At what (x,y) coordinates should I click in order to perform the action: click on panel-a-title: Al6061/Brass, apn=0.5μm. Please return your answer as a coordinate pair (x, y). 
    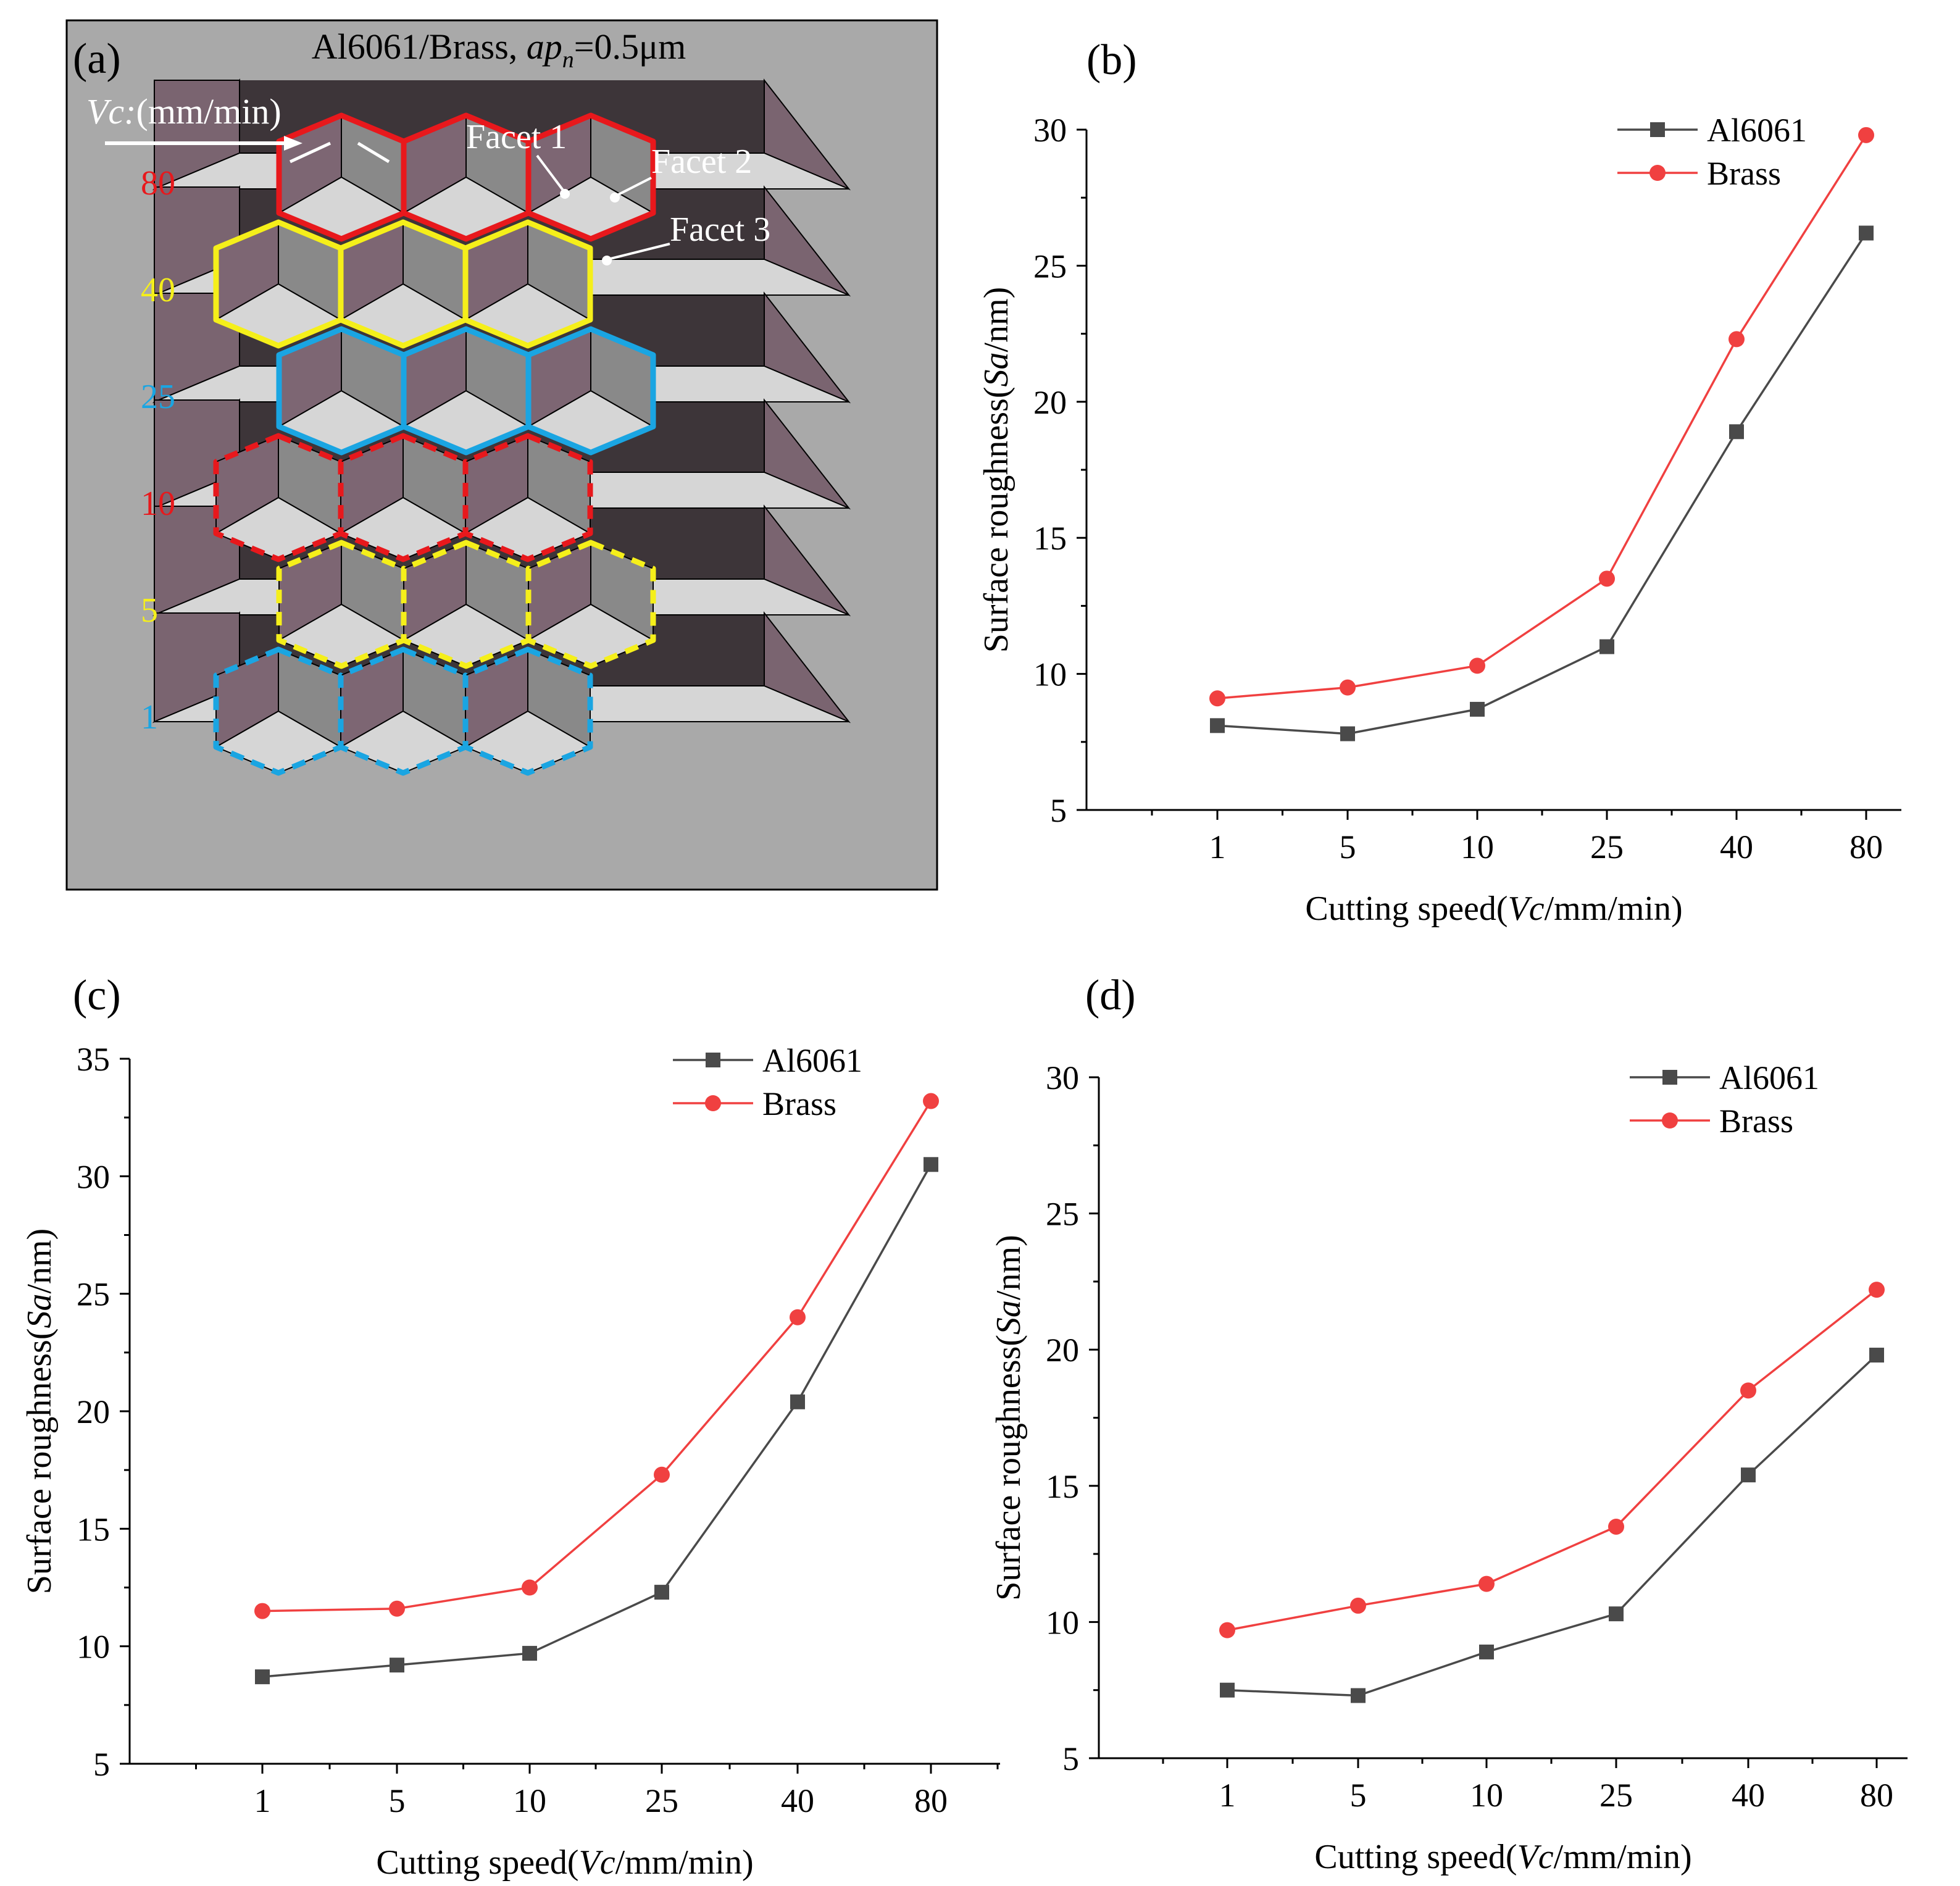
    Looking at the image, I should click on (499, 50).